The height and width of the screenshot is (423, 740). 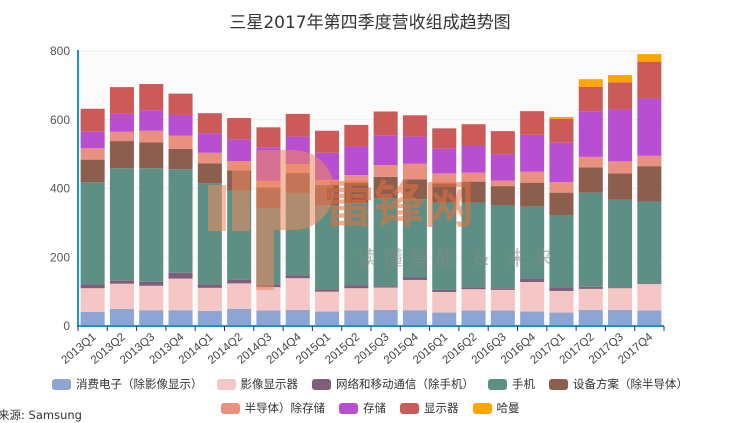 What do you see at coordinates (429, 408) in the screenshot?
I see `legend-item: 显示器` at bounding box center [429, 408].